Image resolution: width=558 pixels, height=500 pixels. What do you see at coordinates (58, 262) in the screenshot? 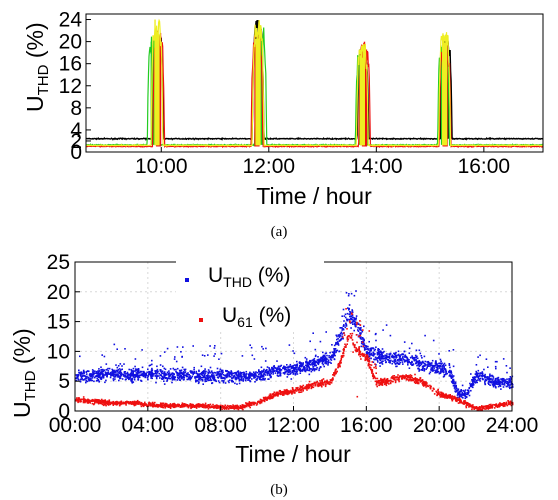
I see `y-tick-label-b: 25` at bounding box center [58, 262].